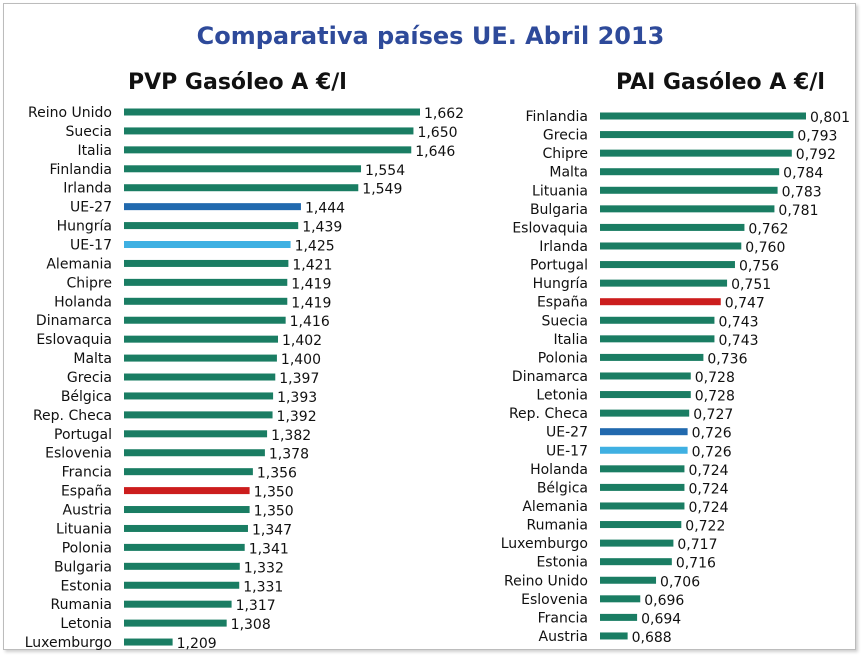  What do you see at coordinates (696, 153) in the screenshot?
I see `pai-bar-chipre` at bounding box center [696, 153].